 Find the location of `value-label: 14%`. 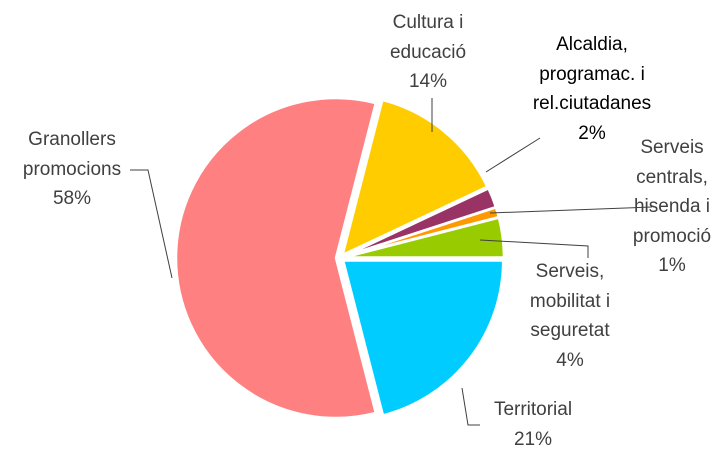

value-label: 14% is located at coordinates (428, 81).